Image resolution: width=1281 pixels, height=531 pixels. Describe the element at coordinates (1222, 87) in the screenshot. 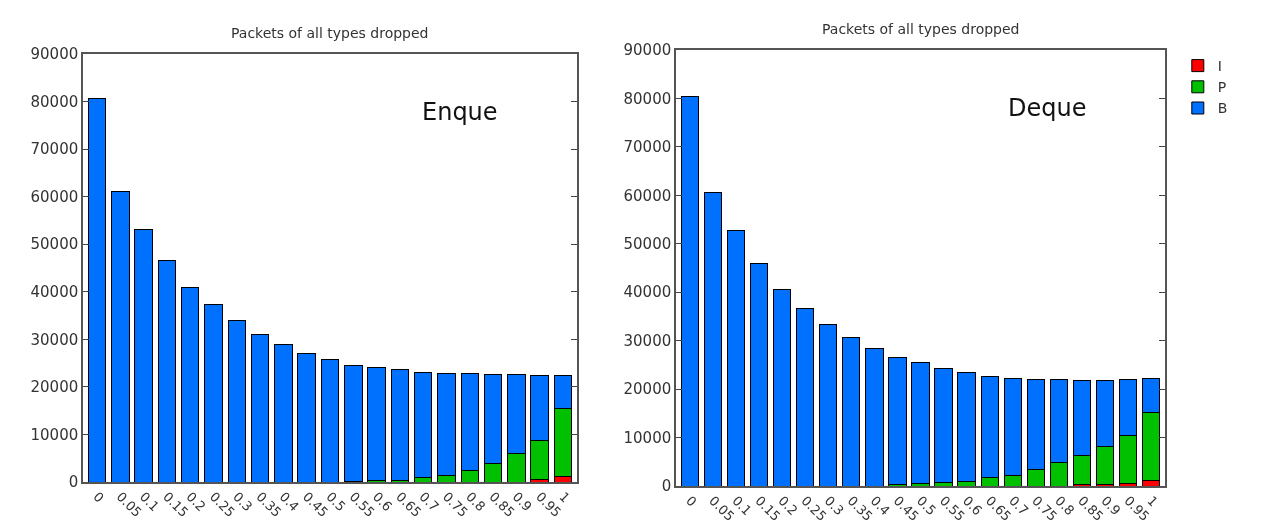

I see `legend-label: P` at that location.